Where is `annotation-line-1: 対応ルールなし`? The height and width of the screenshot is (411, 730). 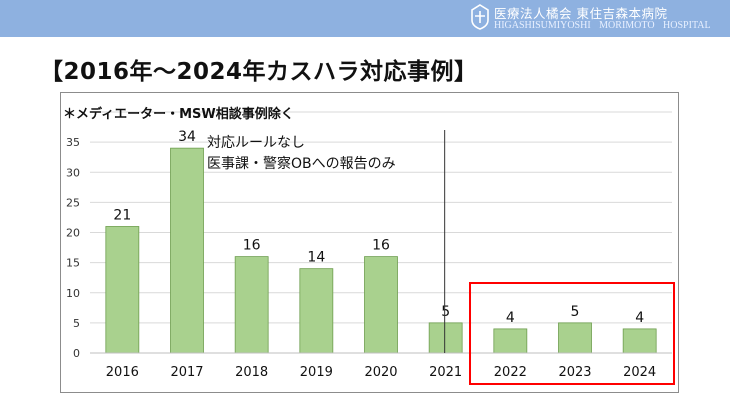
annotation-line-1: 対応ルールなし is located at coordinates (256, 143).